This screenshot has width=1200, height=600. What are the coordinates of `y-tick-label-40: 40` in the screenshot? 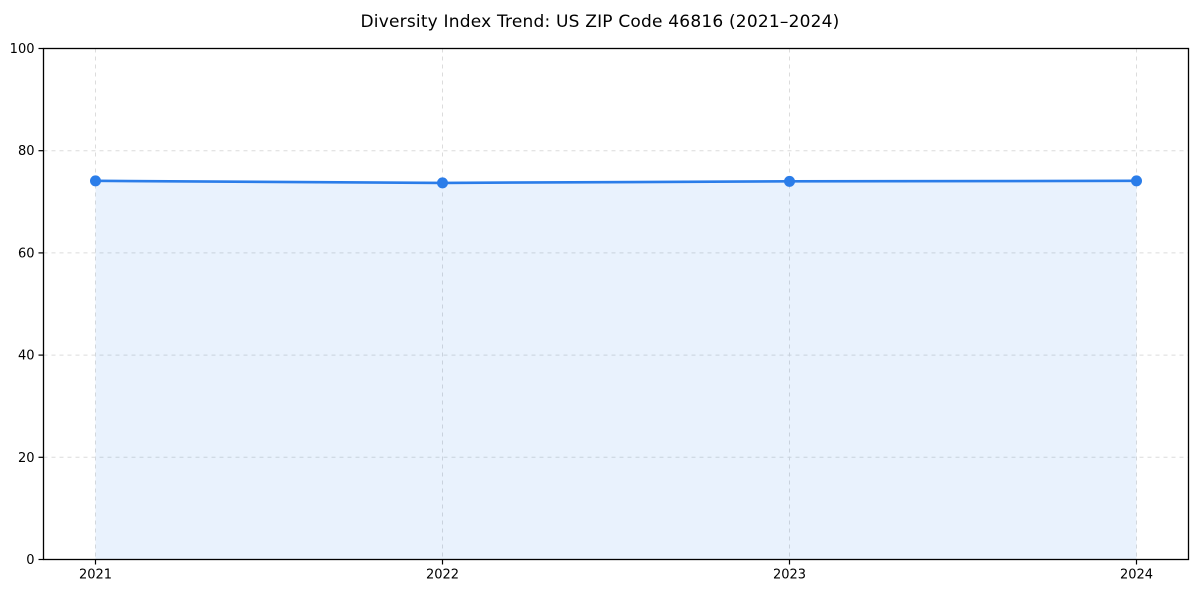 It's located at (26, 356).